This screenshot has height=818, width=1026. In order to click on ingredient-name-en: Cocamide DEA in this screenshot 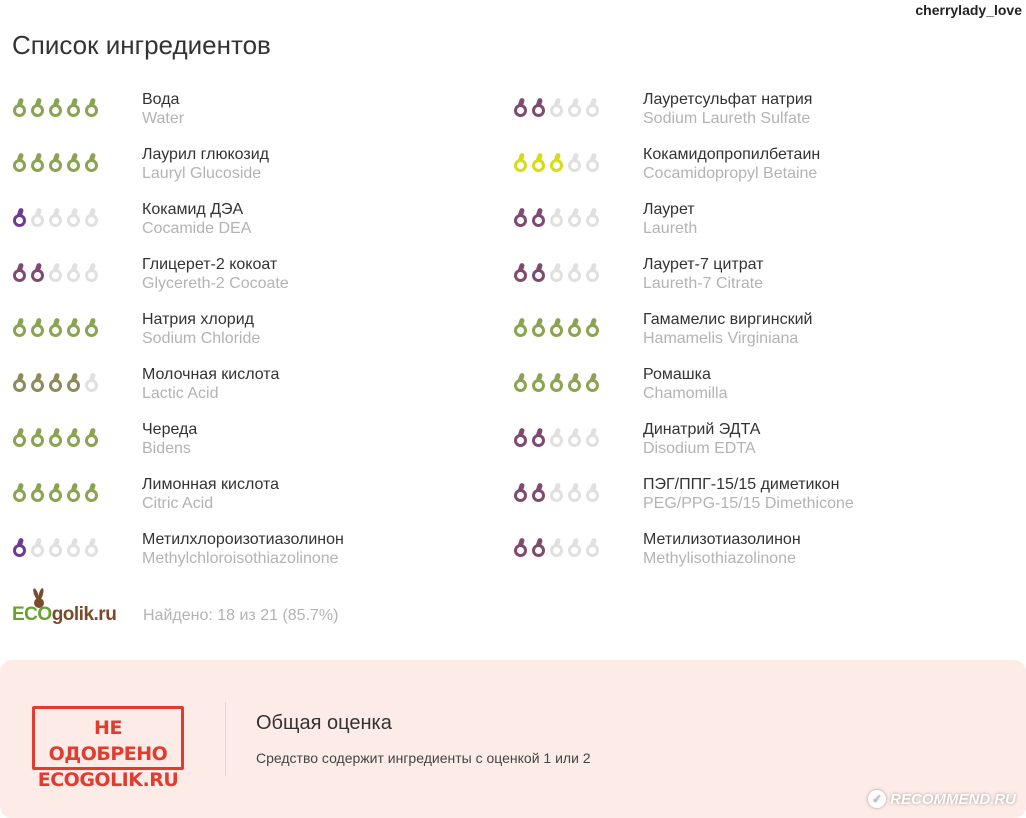, I will do `click(197, 228)`.